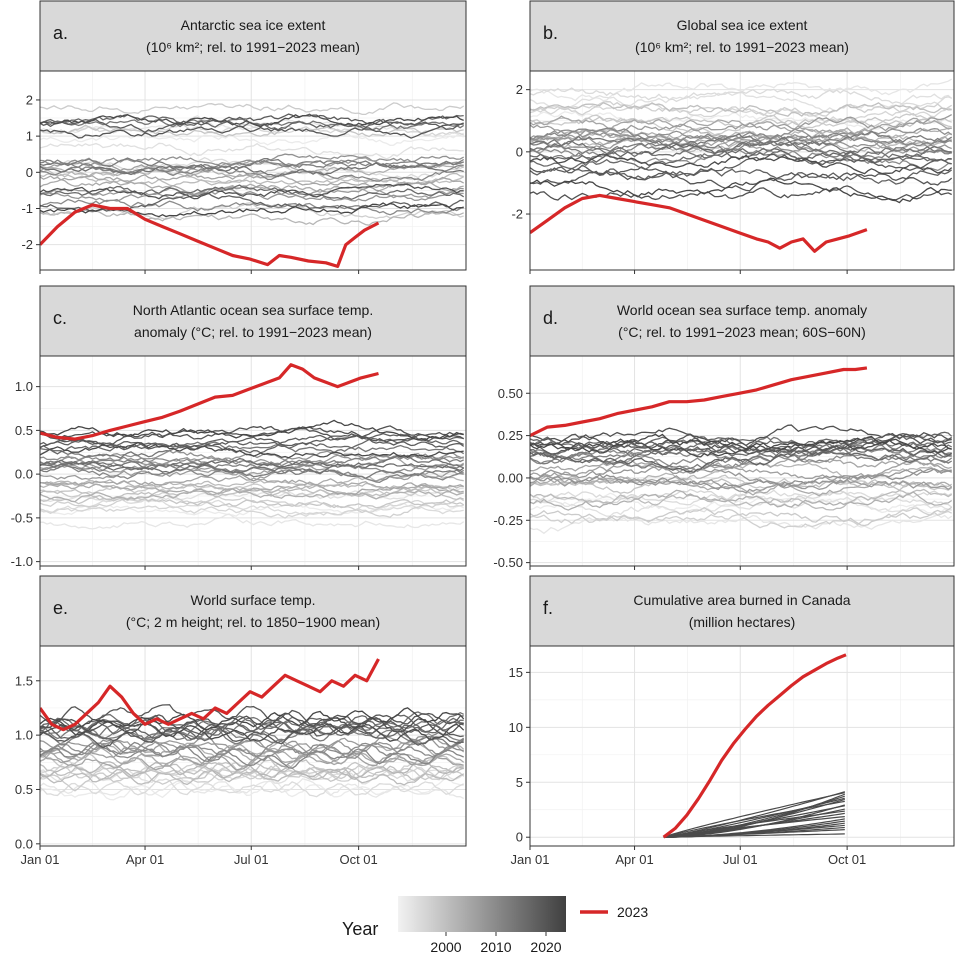 The width and height of the screenshot is (956, 959). I want to click on y-tick-label: 1.5, so click(24, 680).